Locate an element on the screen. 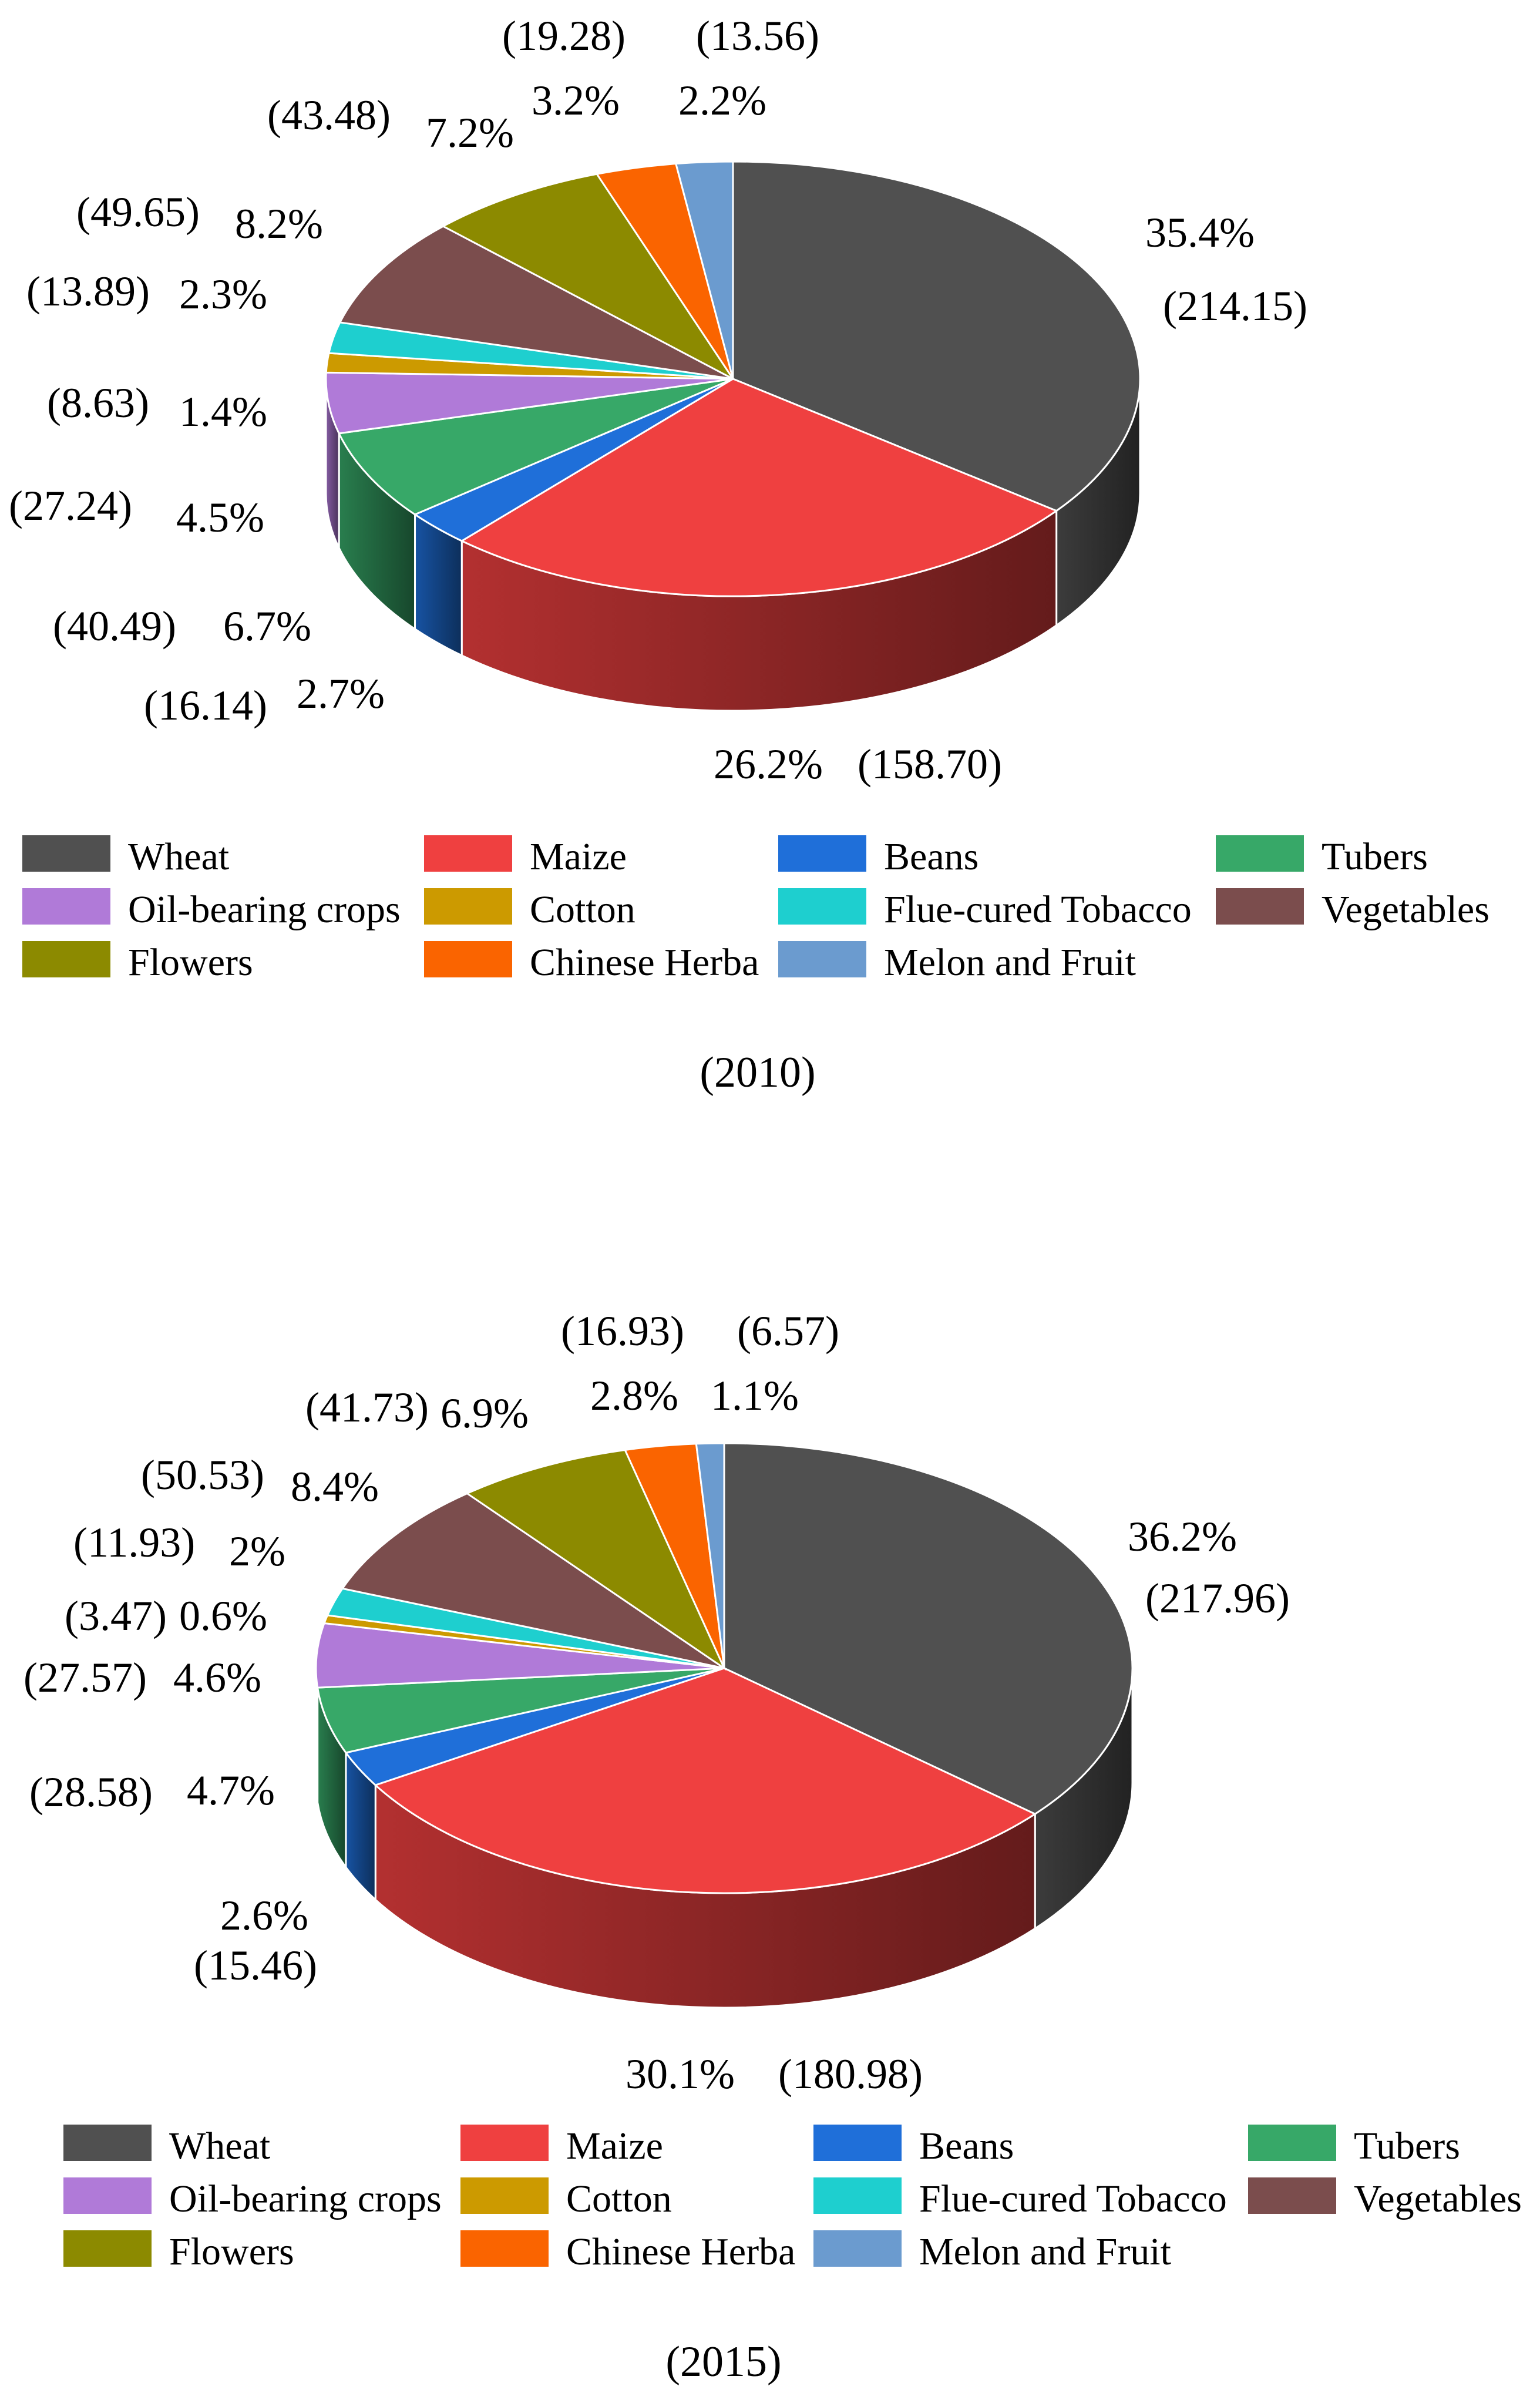 The image size is (1540, 2403). value-label-maize: (158.70) is located at coordinates (930, 764).